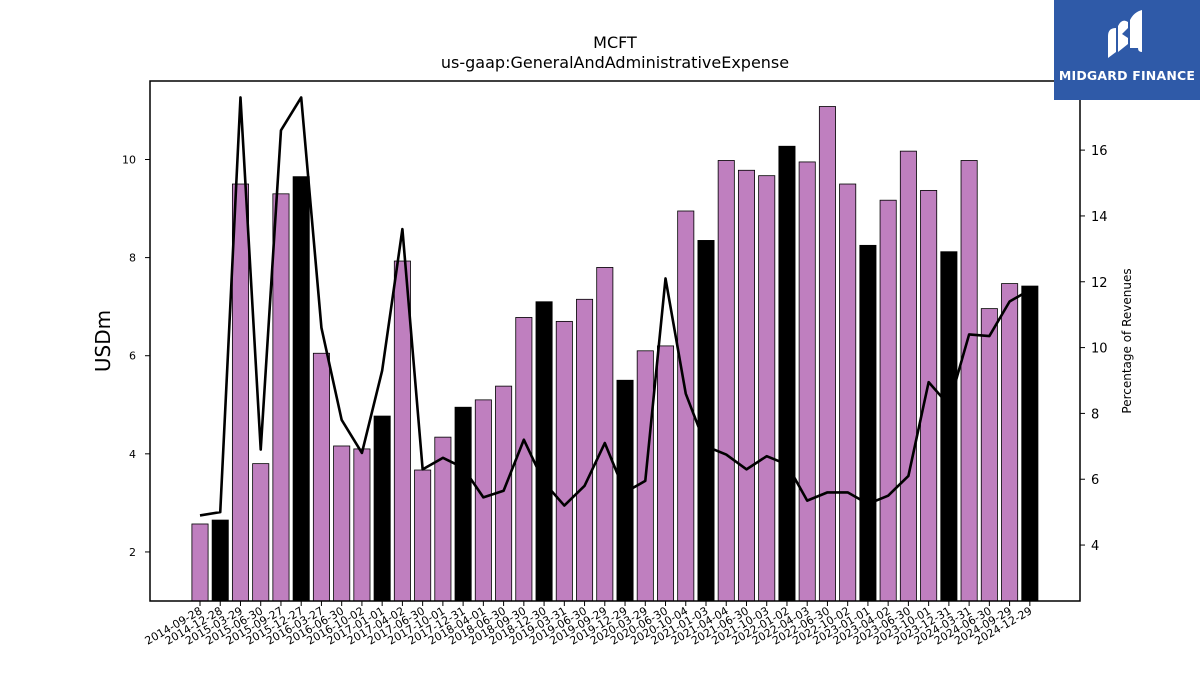  Describe the element at coordinates (132, 552) in the screenshot. I see `y-tick-label: 2` at that location.